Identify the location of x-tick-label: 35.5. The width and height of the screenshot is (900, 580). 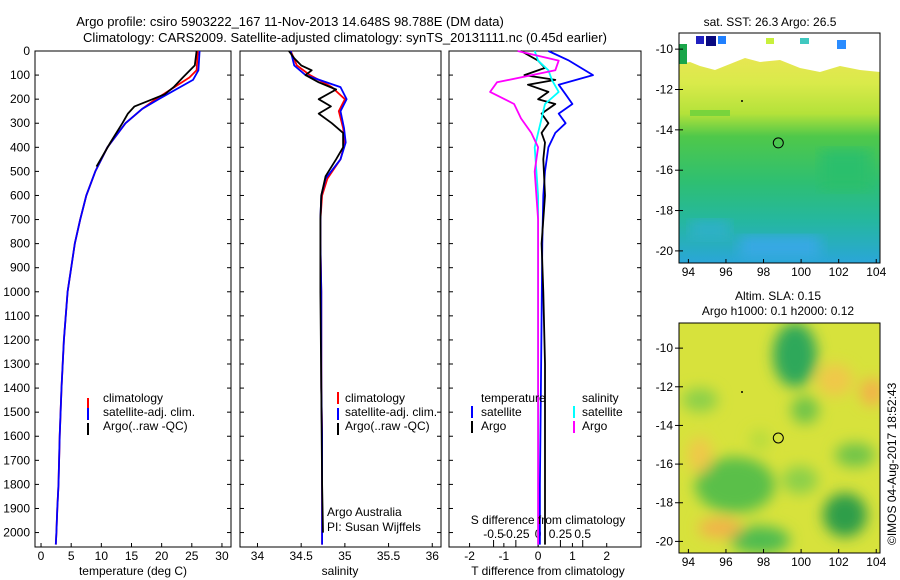
(389, 556).